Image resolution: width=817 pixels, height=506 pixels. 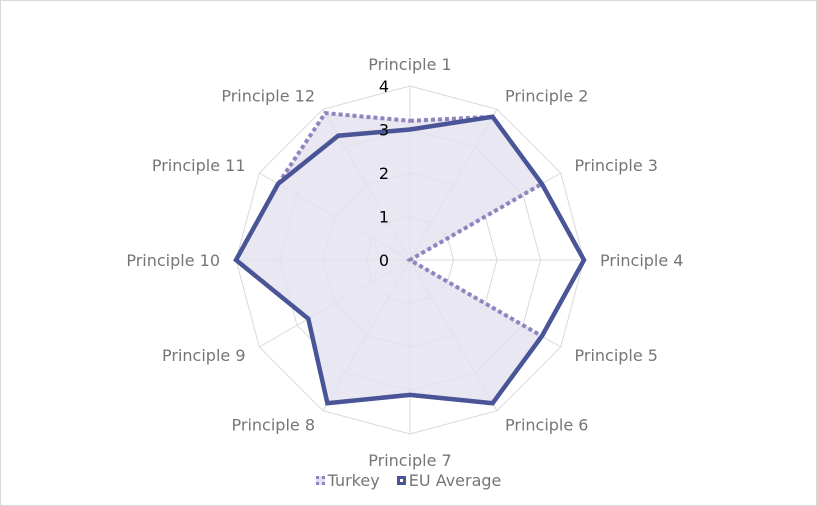 I want to click on category-label: Principle 2, so click(x=546, y=96).